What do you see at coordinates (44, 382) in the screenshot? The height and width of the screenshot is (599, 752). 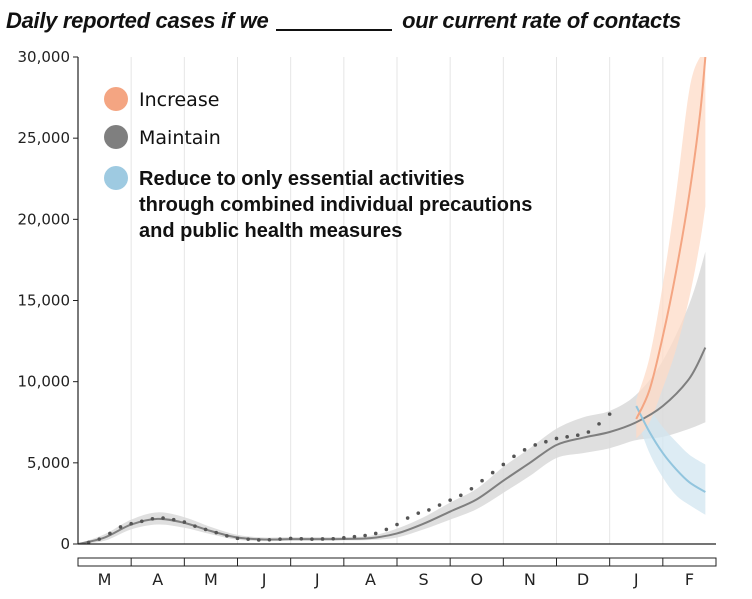 I see `y-tick-label: 10,000` at bounding box center [44, 382].